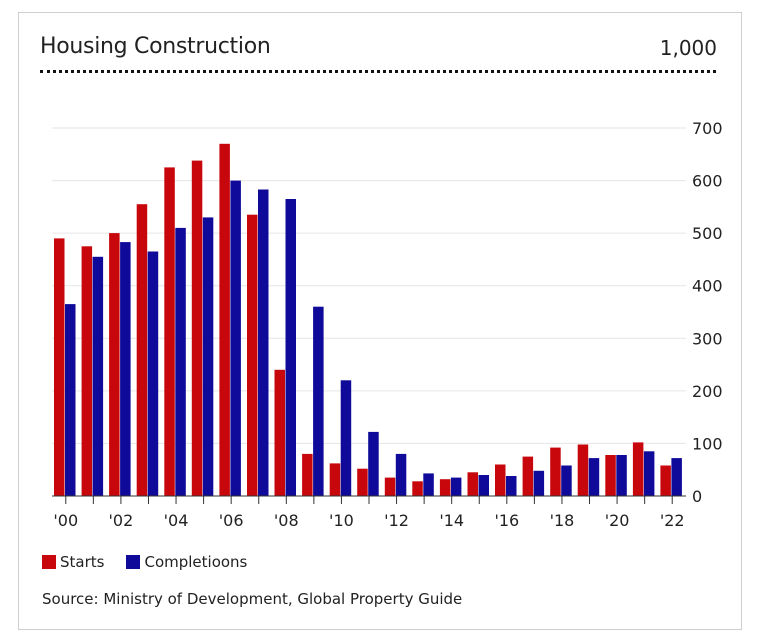  What do you see at coordinates (707, 338) in the screenshot?
I see `y-tick-label: 300` at bounding box center [707, 338].